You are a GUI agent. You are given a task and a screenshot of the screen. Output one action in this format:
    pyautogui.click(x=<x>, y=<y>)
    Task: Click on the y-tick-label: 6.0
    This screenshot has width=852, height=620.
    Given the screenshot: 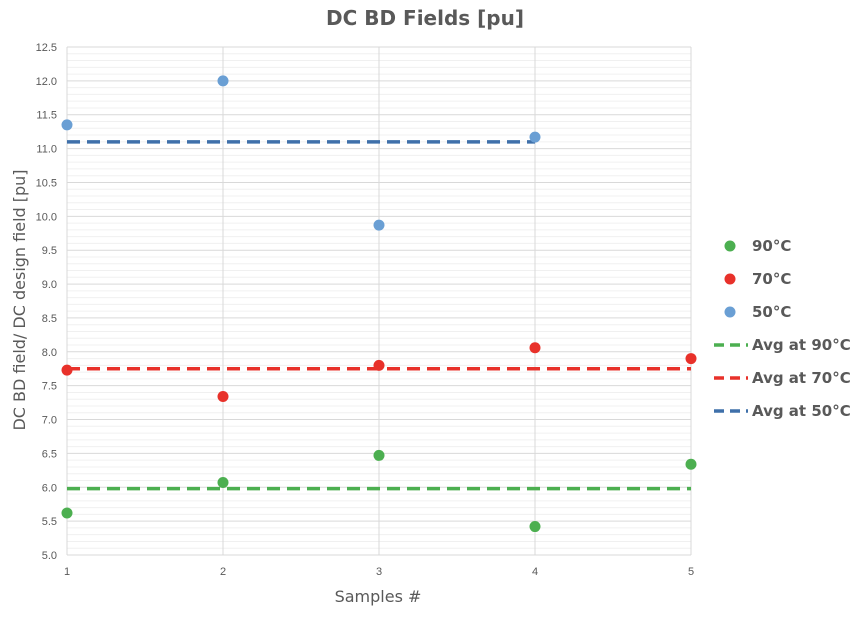 What is the action you would take?
    pyautogui.click(x=49, y=488)
    